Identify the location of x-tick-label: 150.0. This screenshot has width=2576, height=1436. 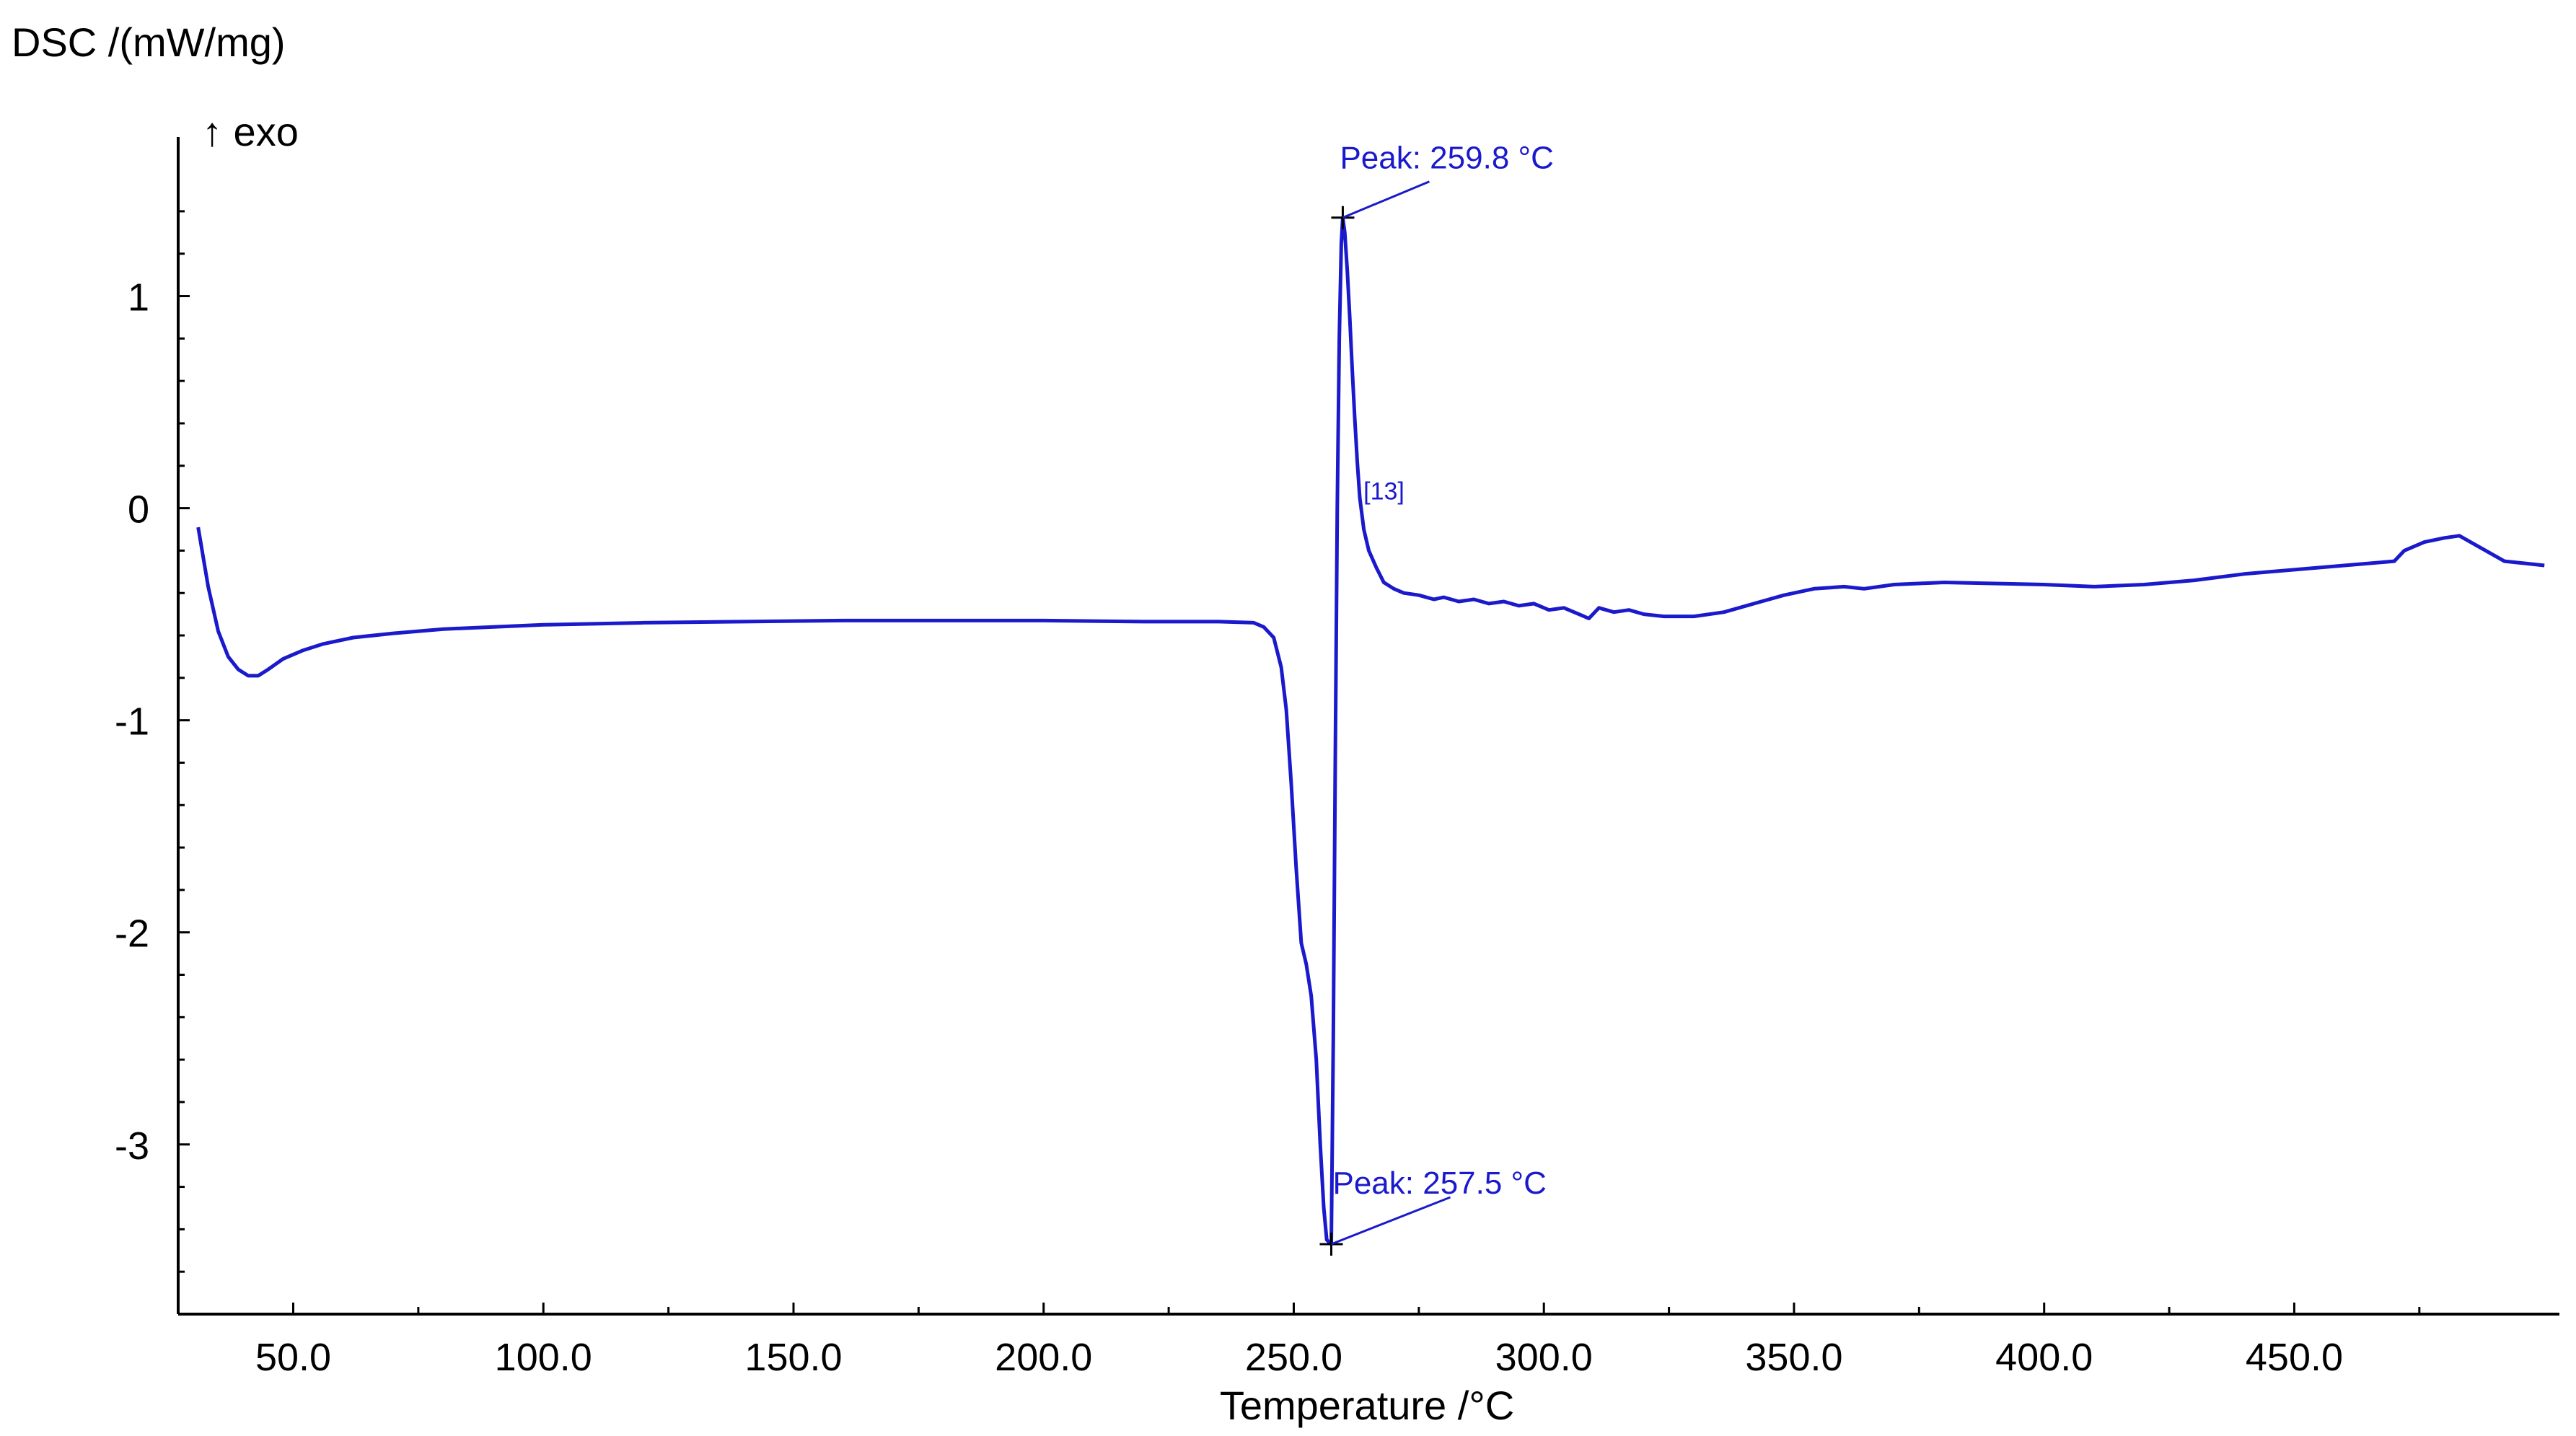
(793, 1357).